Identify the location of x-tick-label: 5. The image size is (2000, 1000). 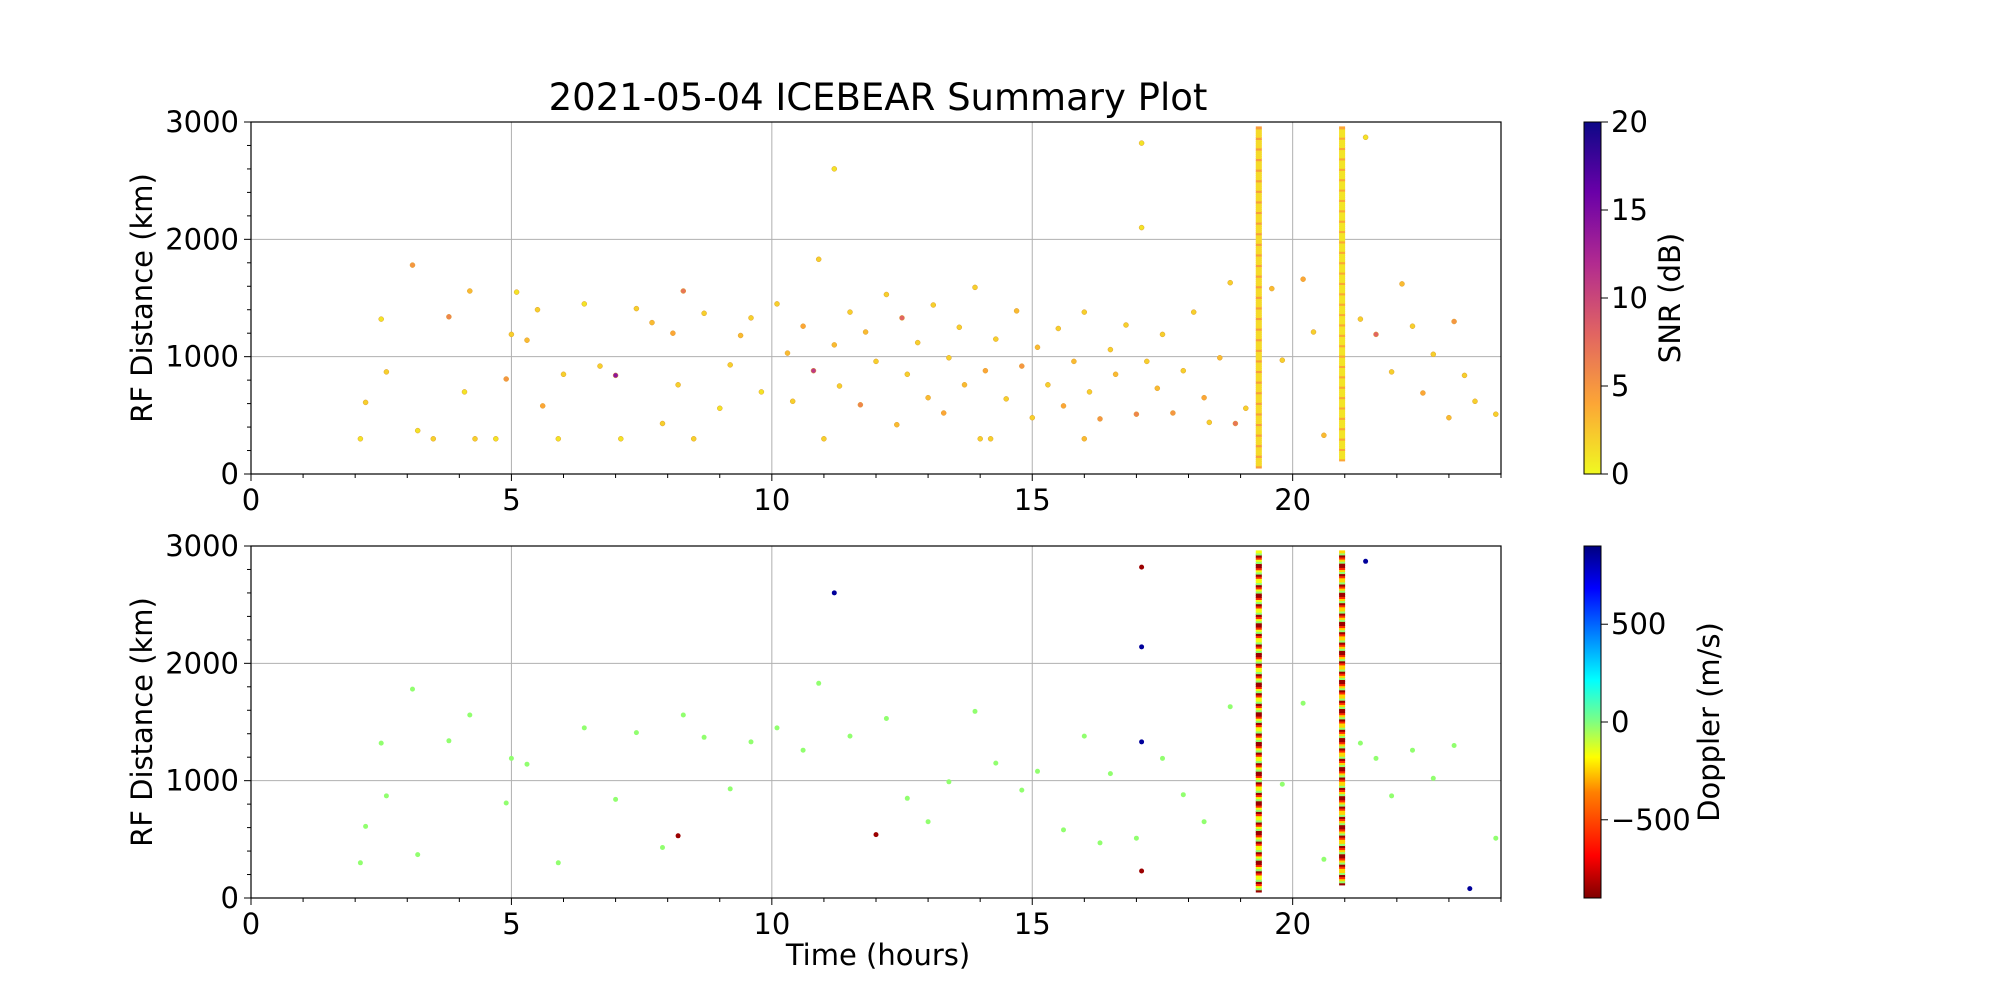
(511, 924).